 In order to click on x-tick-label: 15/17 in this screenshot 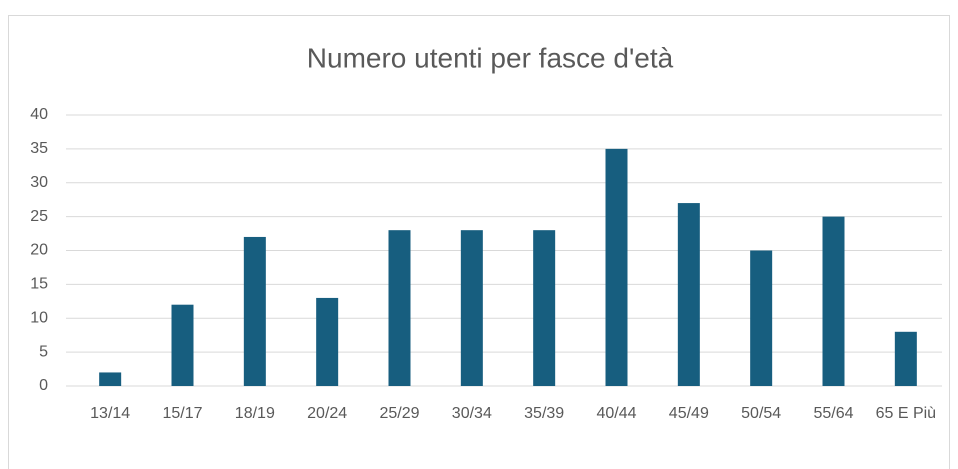, I will do `click(182, 413)`.